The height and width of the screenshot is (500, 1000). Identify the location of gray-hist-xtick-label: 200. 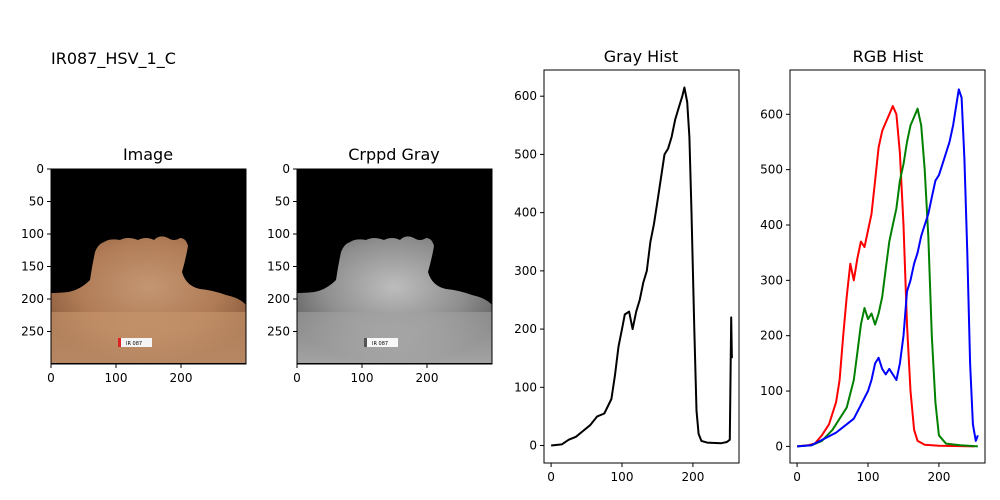
(692, 477).